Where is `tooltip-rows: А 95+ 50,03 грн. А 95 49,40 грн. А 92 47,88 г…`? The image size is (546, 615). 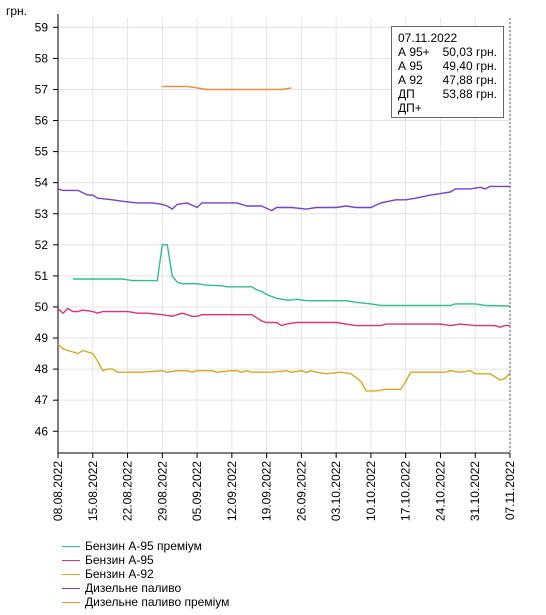
tooltip-rows: А 95+ 50,03 грн. А 95 49,40 грн. А 92 47,88 г… is located at coordinates (447, 80).